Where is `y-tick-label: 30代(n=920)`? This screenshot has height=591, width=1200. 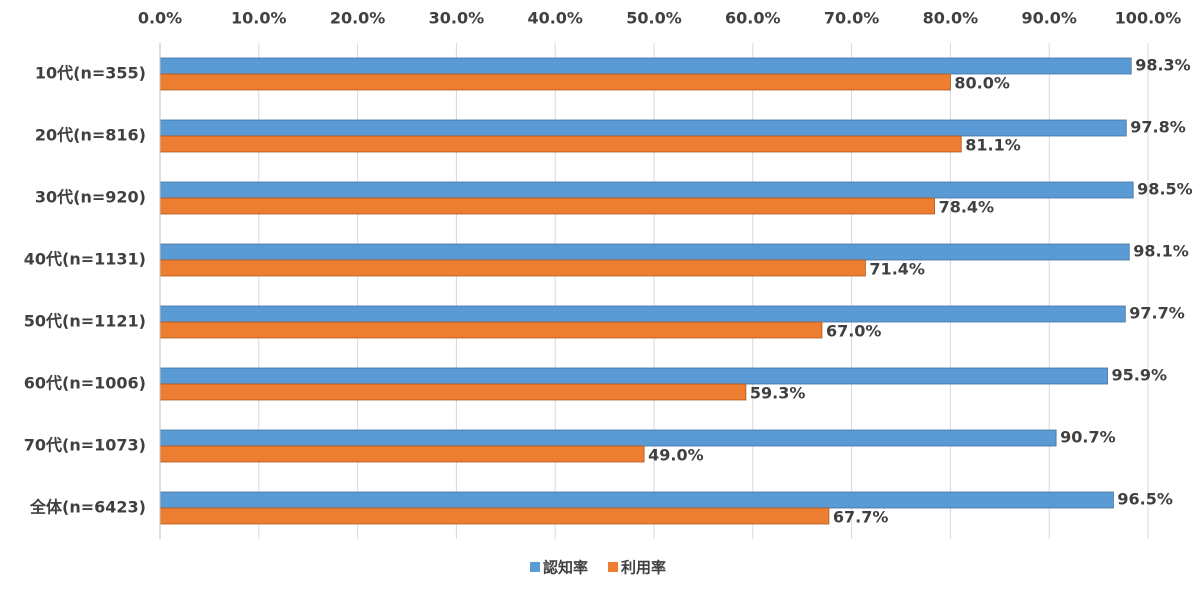 y-tick-label: 30代(n=920) is located at coordinates (90, 197).